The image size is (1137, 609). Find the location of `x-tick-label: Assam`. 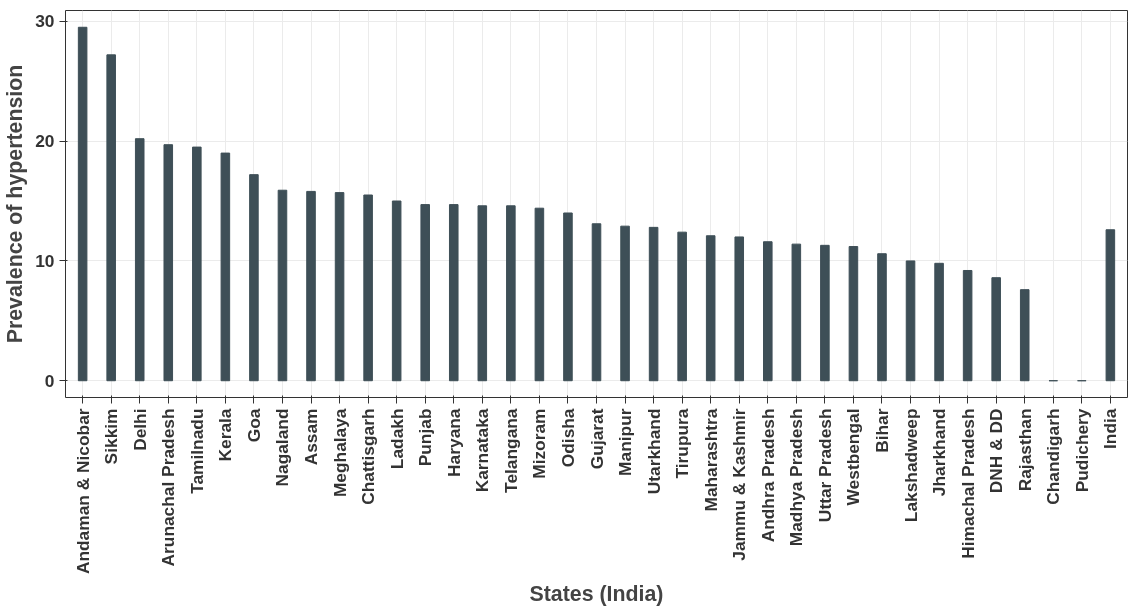

x-tick-label: Assam is located at coordinates (311, 437).